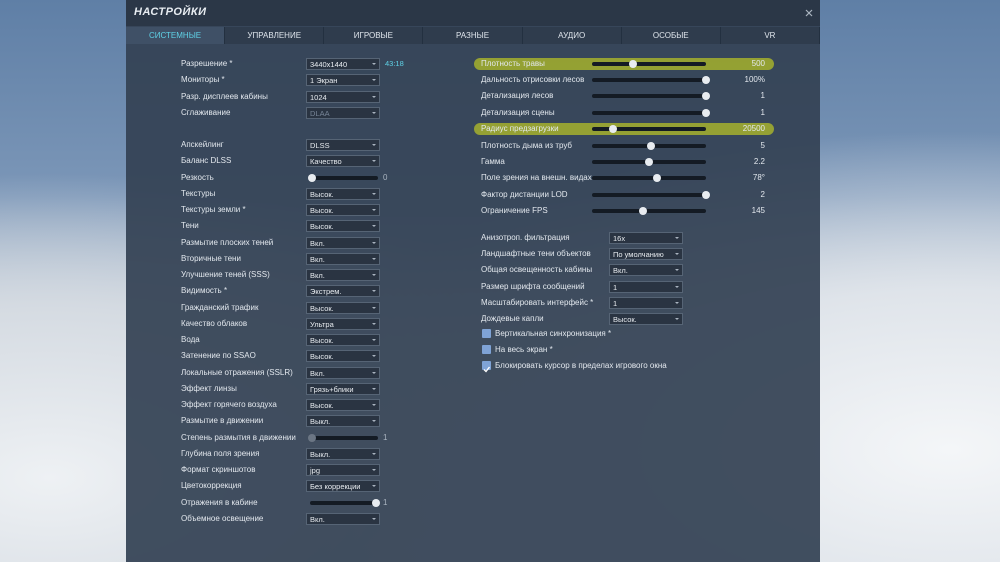 This screenshot has width=1000, height=562. I want to click on setting-label: Формат скриншотов, so click(218, 469).